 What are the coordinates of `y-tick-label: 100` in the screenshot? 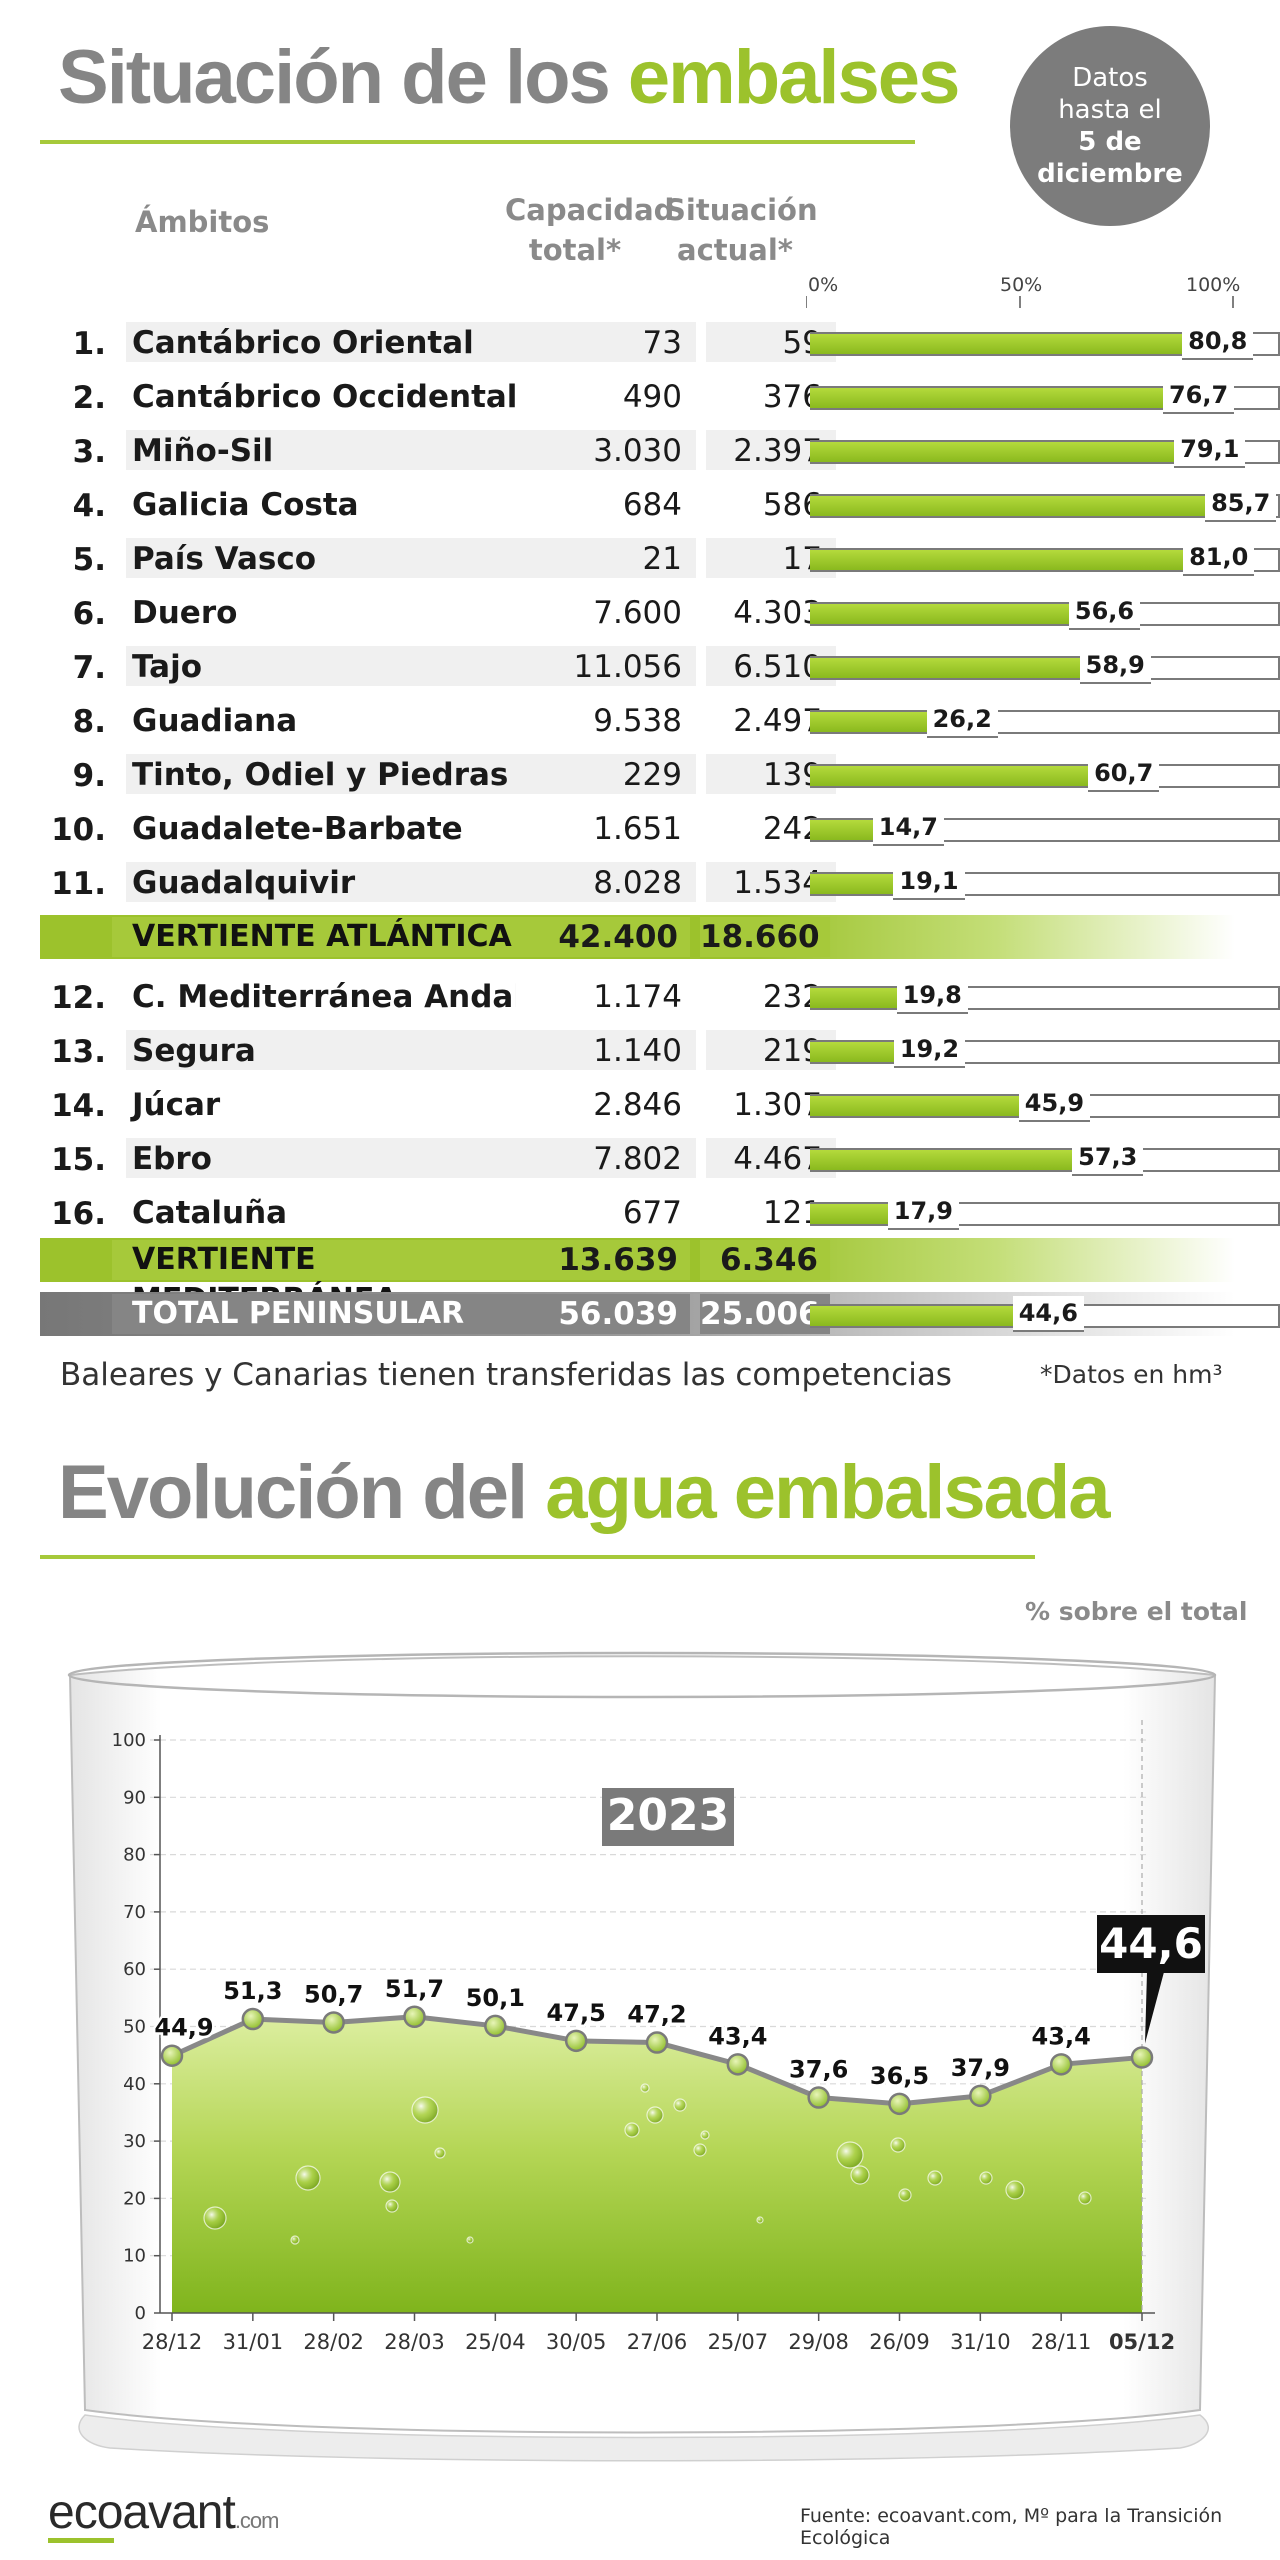 It's located at (129, 1740).